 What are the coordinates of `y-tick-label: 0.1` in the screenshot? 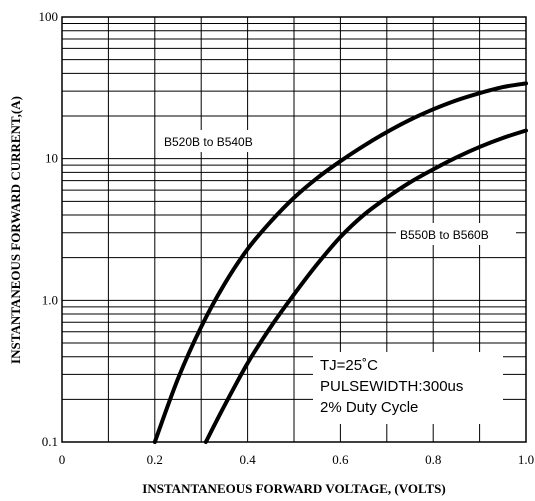 It's located at (50, 441).